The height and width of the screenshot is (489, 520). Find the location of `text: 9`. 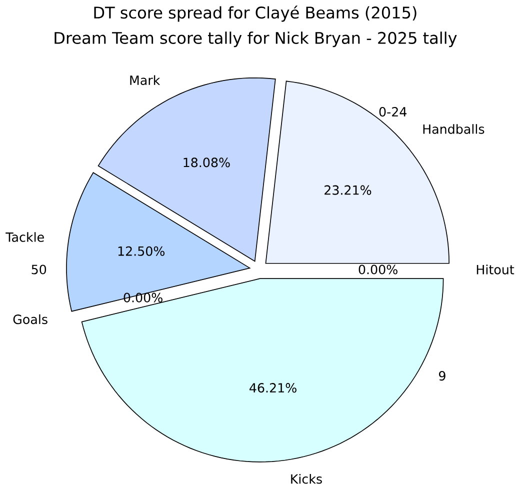

text: 9 is located at coordinates (442, 375).